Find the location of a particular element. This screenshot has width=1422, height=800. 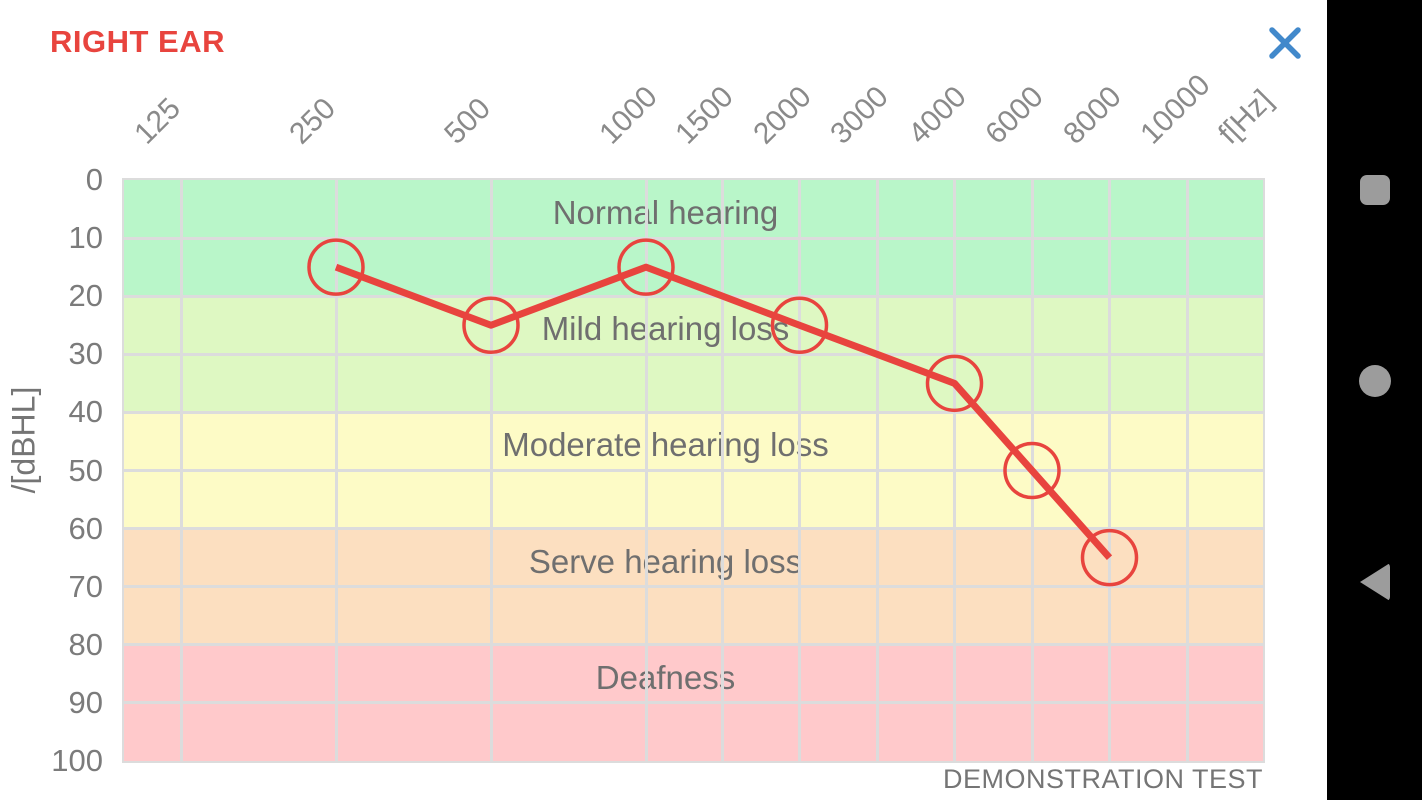

x-tick-label: 10000 is located at coordinates (1175, 109).